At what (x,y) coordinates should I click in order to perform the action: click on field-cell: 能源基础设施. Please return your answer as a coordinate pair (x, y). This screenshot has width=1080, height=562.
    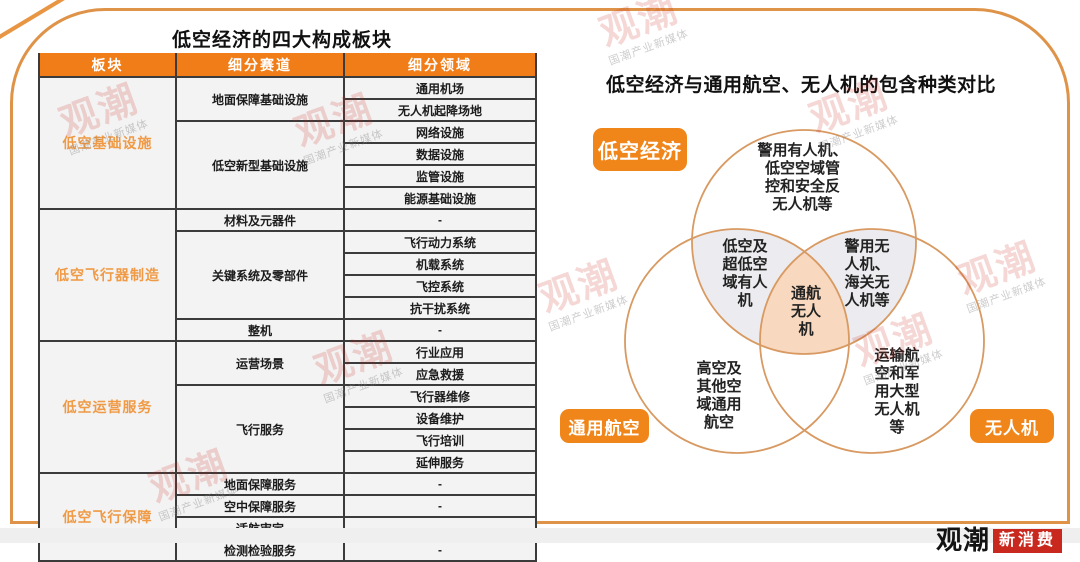
    Looking at the image, I should click on (440, 198).